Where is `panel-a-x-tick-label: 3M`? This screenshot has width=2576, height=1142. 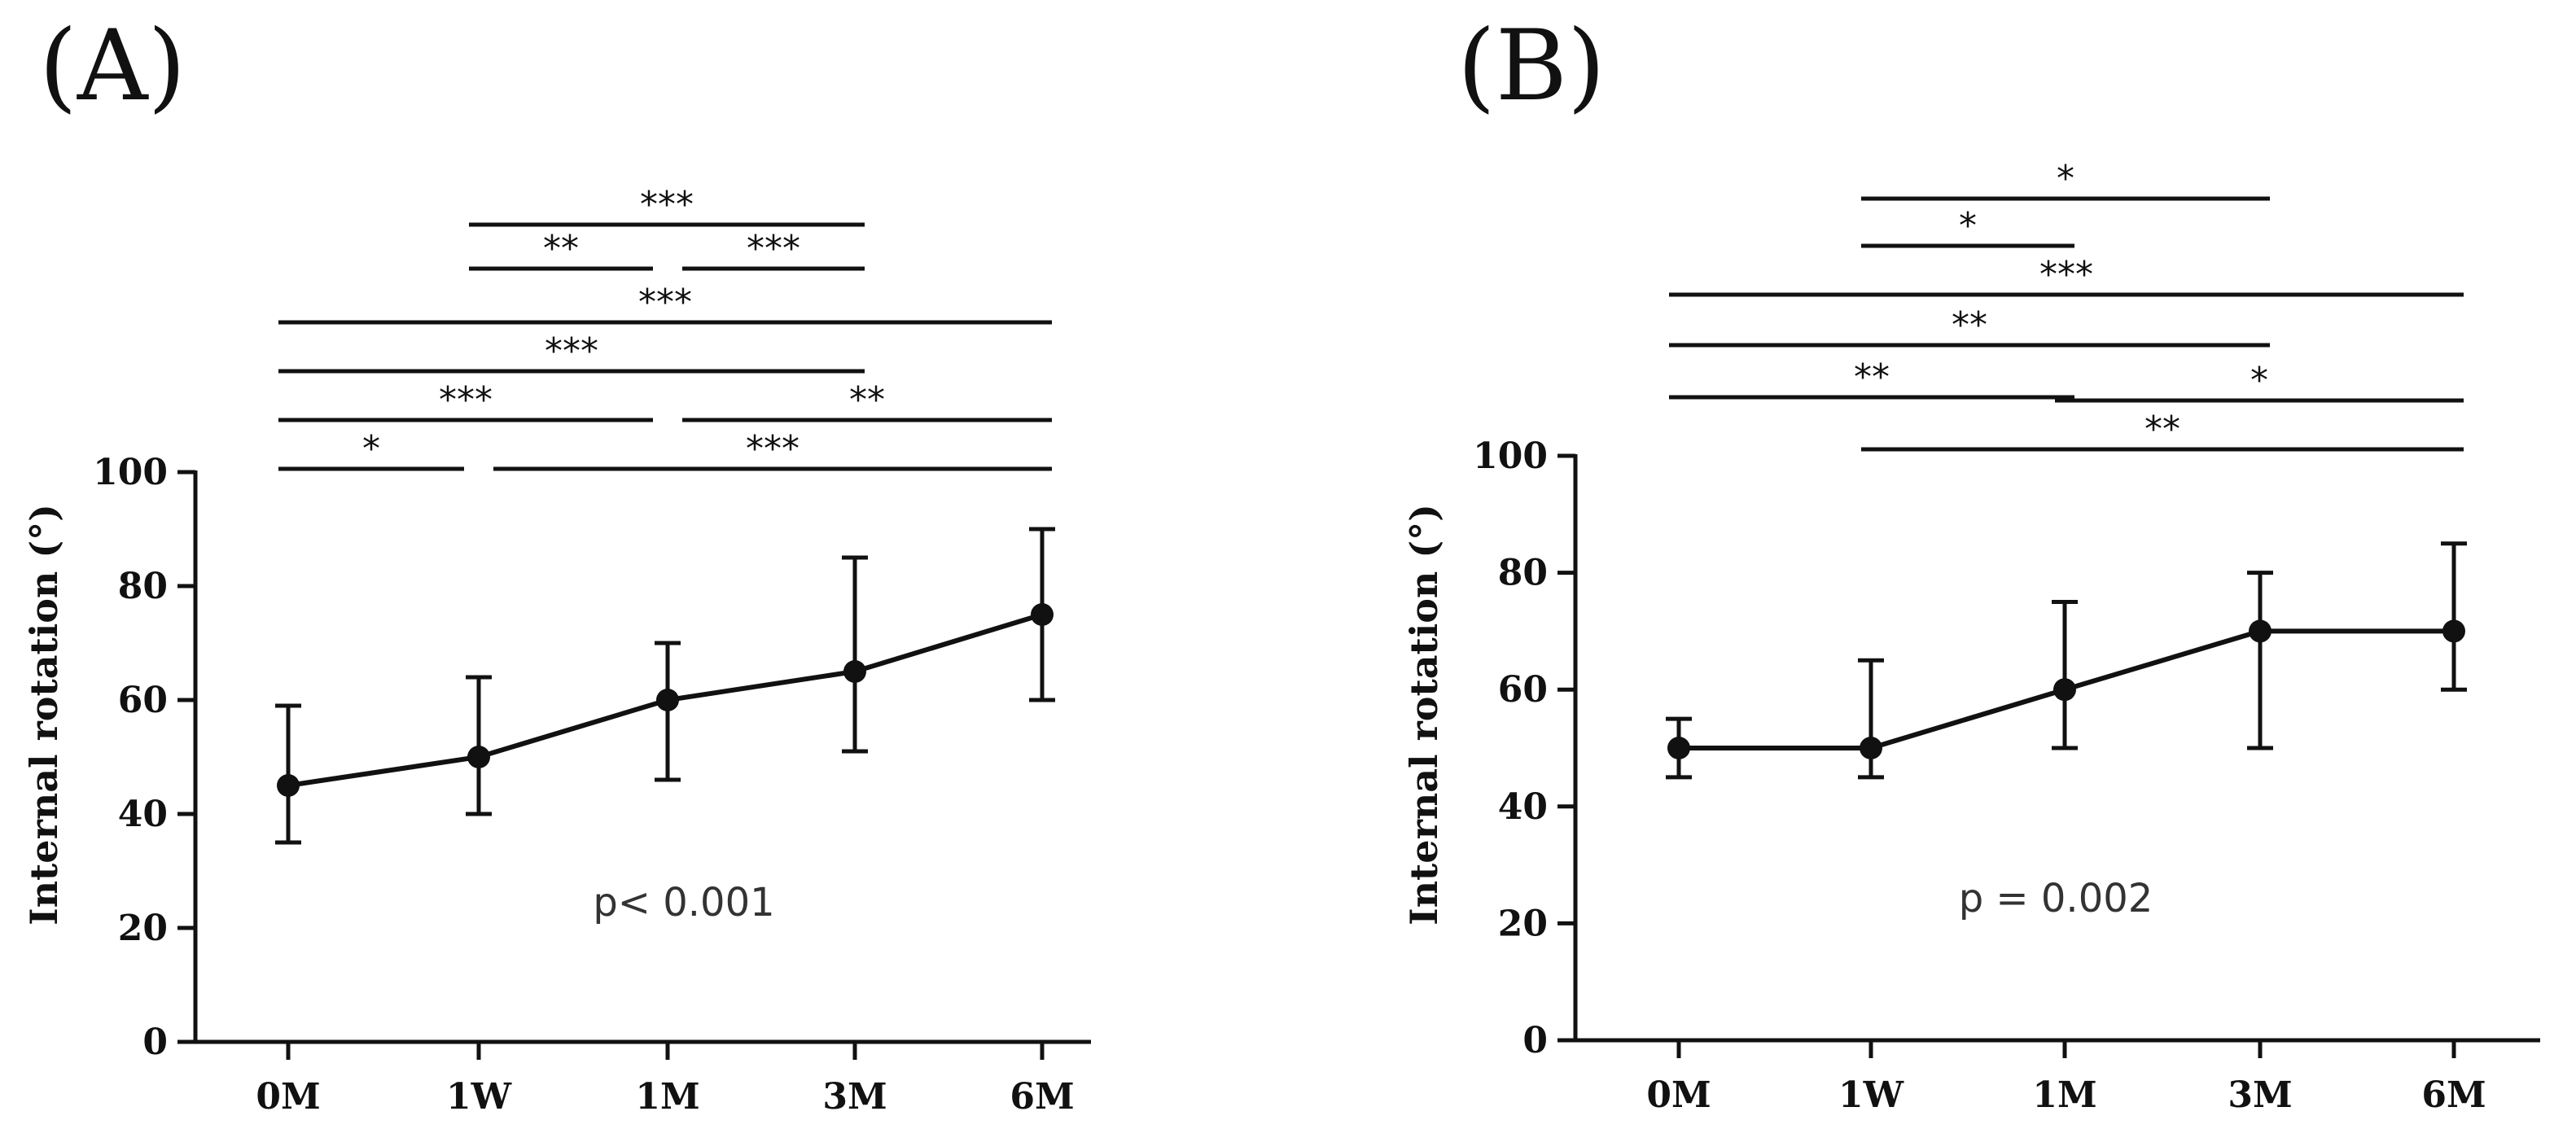 panel-a-x-tick-label: 3M is located at coordinates (854, 1097).